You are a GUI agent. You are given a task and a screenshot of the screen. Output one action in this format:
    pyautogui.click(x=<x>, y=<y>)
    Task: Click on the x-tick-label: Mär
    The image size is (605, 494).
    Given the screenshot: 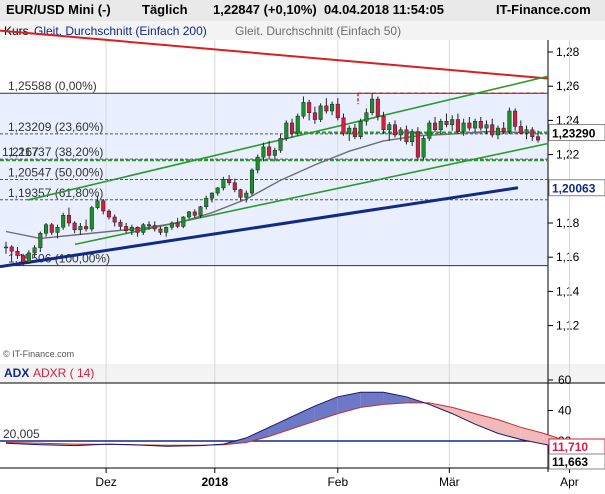 What is the action you would take?
    pyautogui.click(x=449, y=482)
    